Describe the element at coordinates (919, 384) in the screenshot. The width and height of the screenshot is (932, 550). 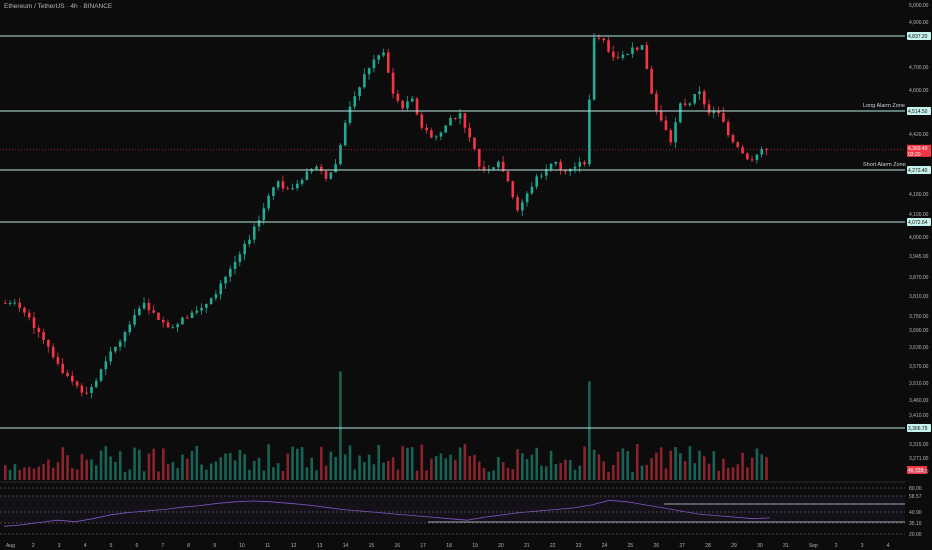
I see `price-tick-label: 3,510.00` at that location.